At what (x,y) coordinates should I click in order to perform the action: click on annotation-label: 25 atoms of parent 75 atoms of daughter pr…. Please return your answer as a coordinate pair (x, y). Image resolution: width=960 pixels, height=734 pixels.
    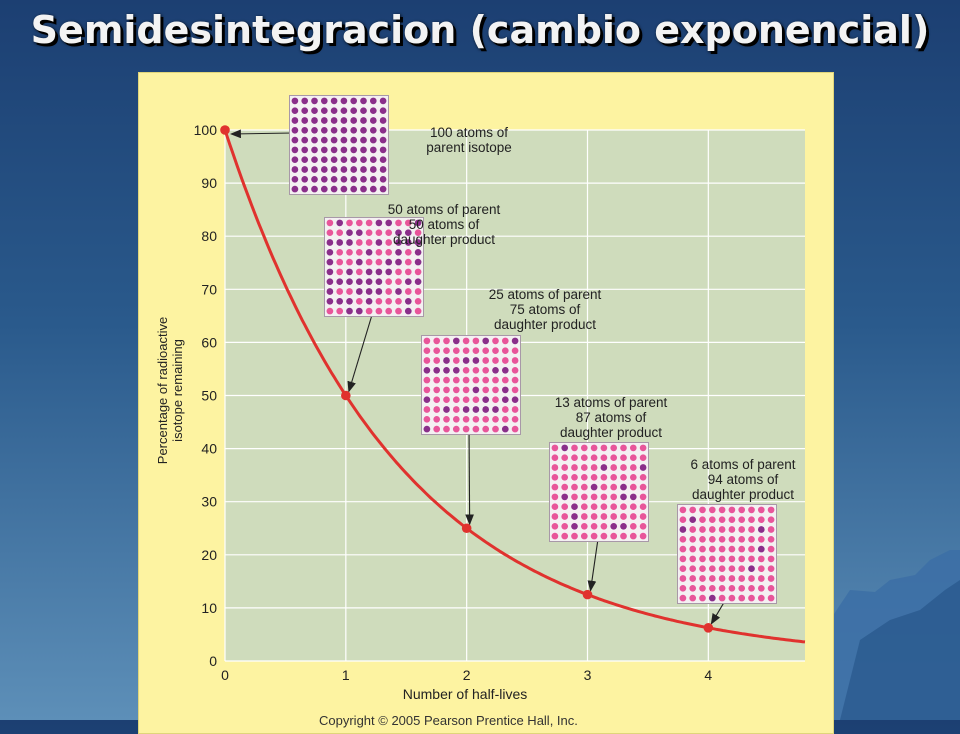
    Looking at the image, I should click on (545, 309).